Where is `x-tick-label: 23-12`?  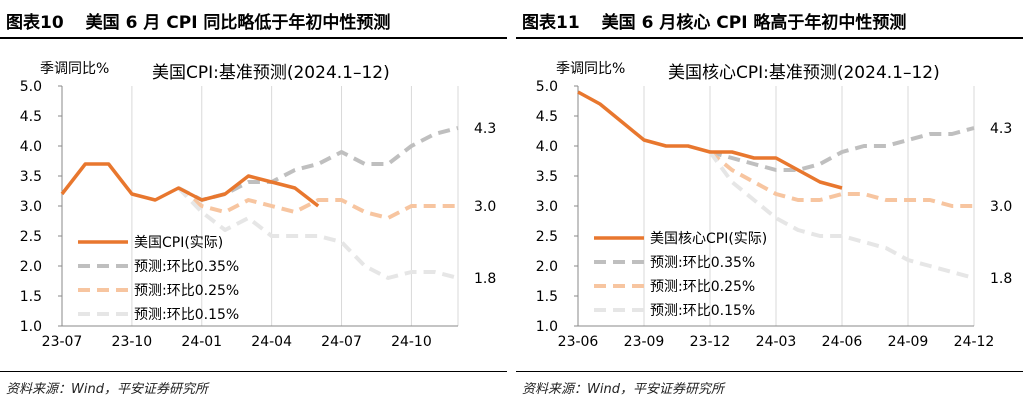 x-tick-label: 23-12 is located at coordinates (710, 342).